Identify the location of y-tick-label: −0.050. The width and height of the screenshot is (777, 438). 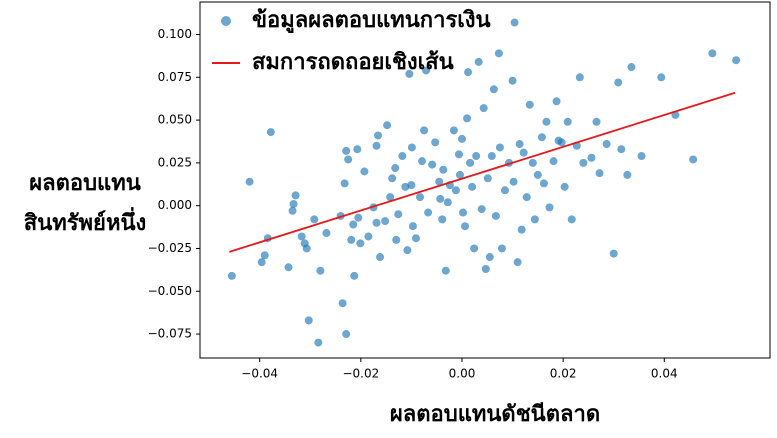
(170, 291).